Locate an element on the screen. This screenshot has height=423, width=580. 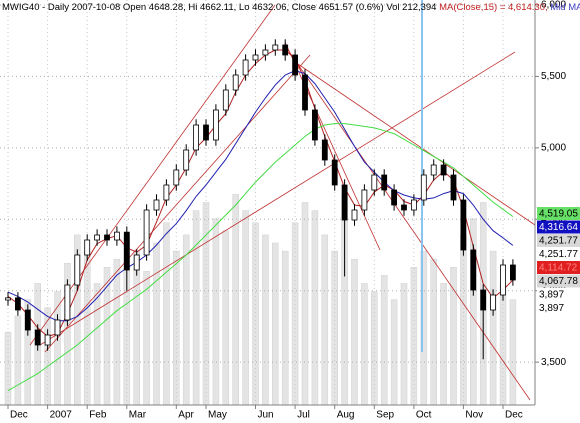
mid-label: Mid MA(C is located at coordinates (565, 7).